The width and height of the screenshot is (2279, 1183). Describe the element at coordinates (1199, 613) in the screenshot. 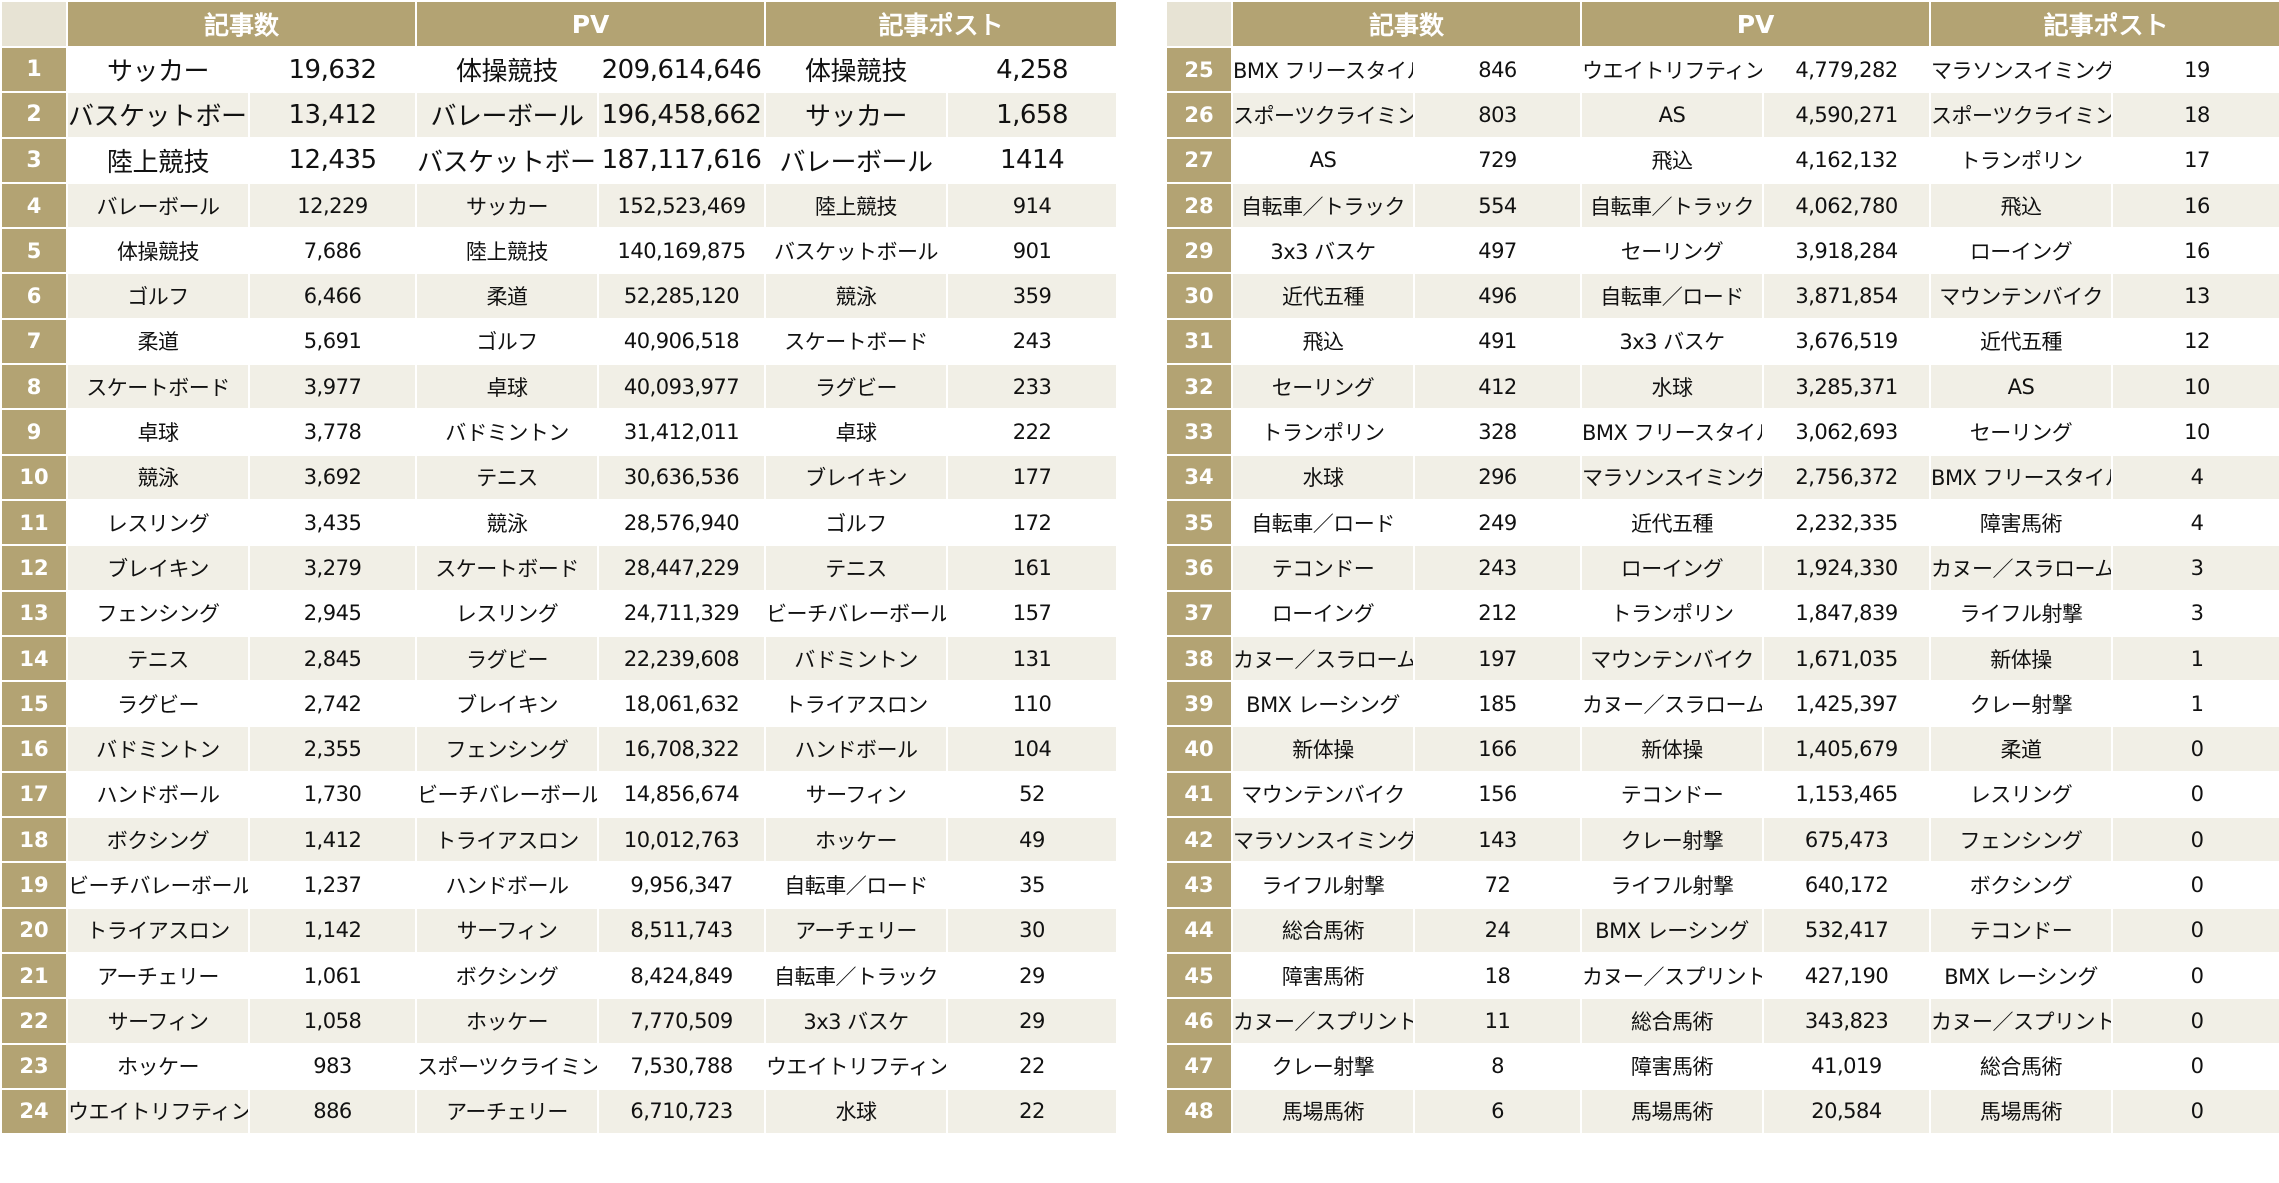

I see `rank-cell: 37` at that location.